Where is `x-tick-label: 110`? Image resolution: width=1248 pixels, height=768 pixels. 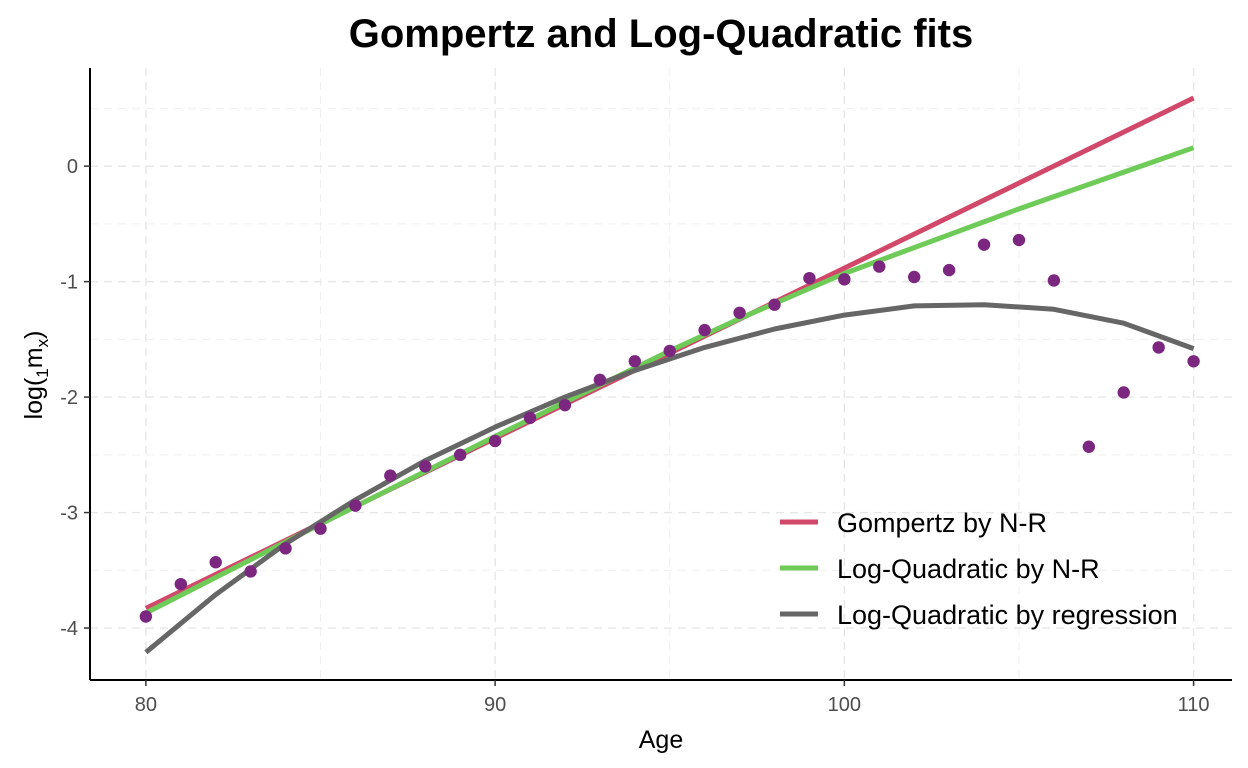 x-tick-label: 110 is located at coordinates (1194, 705).